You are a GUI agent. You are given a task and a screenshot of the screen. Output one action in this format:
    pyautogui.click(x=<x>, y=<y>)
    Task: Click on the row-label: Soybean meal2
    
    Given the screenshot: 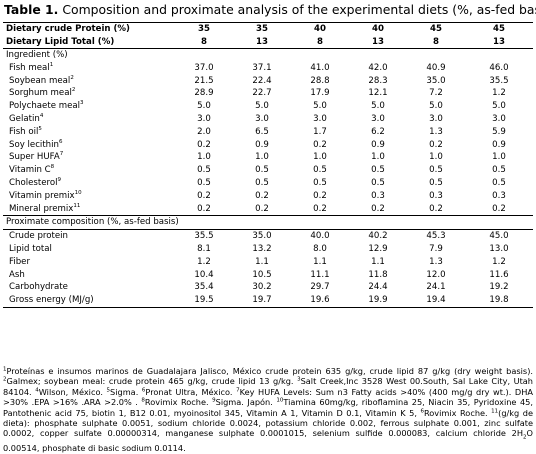 What is the action you would take?
    pyautogui.click(x=89, y=81)
    